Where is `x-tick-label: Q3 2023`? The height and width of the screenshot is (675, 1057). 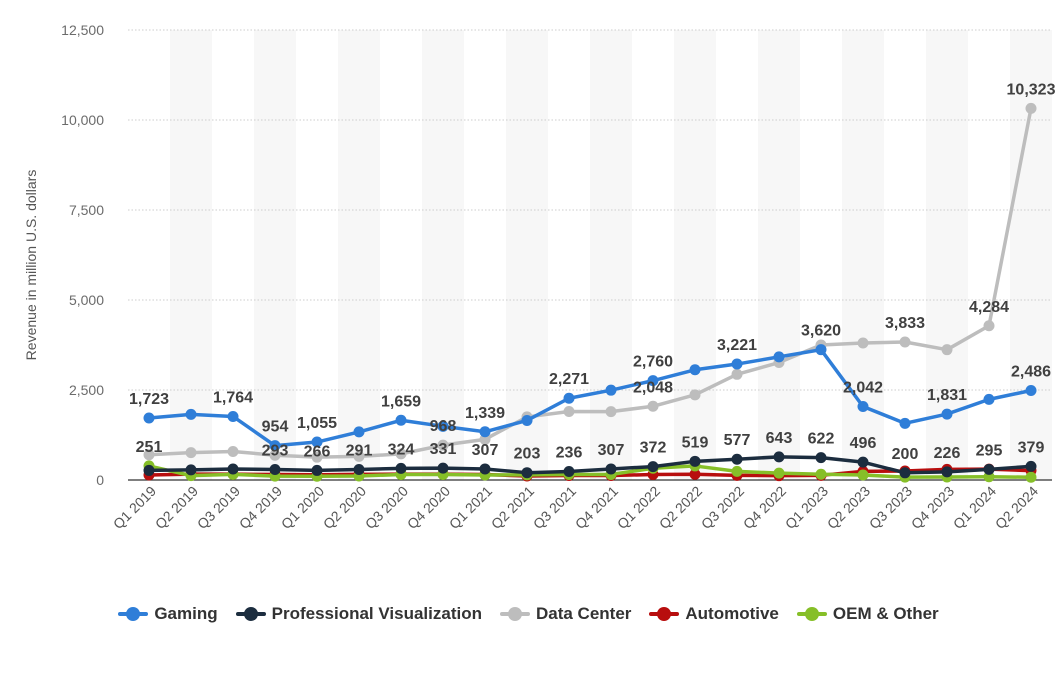
x-tick-label: Q3 2023 is located at coordinates (890, 507).